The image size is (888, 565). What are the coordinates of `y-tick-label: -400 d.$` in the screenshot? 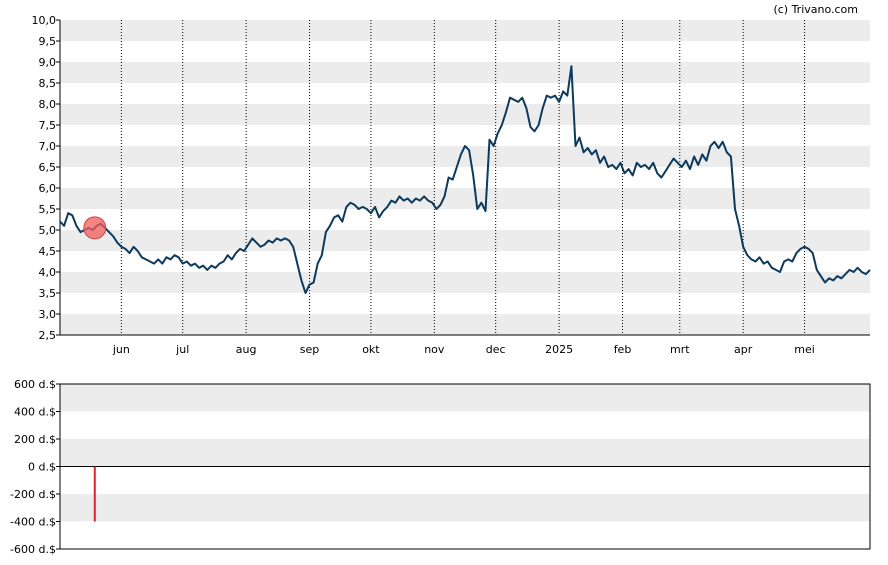 It's located at (33, 522).